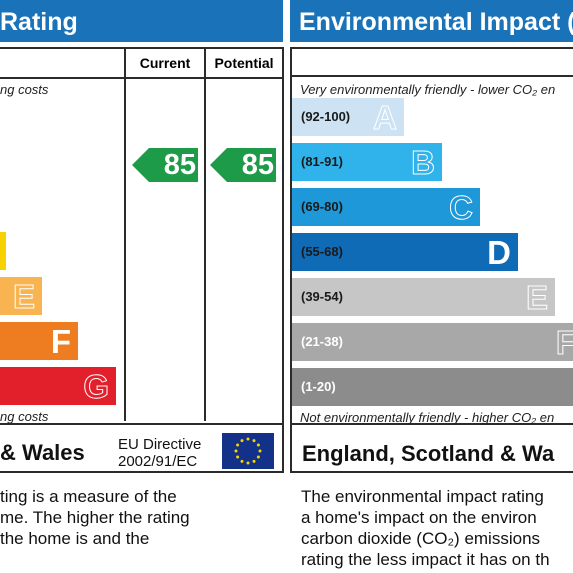 This screenshot has width=573, height=573. What do you see at coordinates (432, 387) in the screenshot?
I see `environment-band-g: (1-20)` at bounding box center [432, 387].